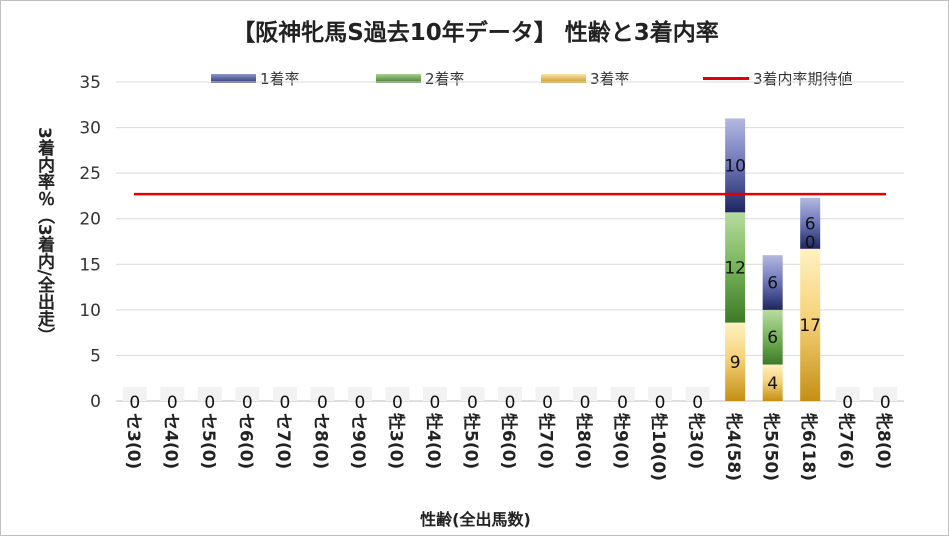 Image resolution: width=949 pixels, height=537 pixels. What do you see at coordinates (585, 78) in the screenshot?
I see `legend-item-3rd: 3着率` at bounding box center [585, 78].